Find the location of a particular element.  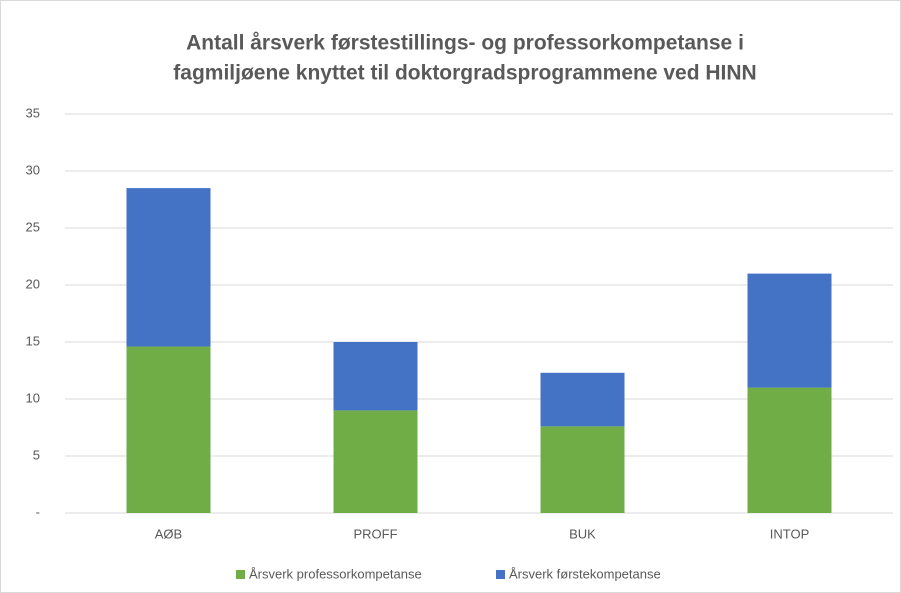

y-tick-label: 5 is located at coordinates (36, 454).